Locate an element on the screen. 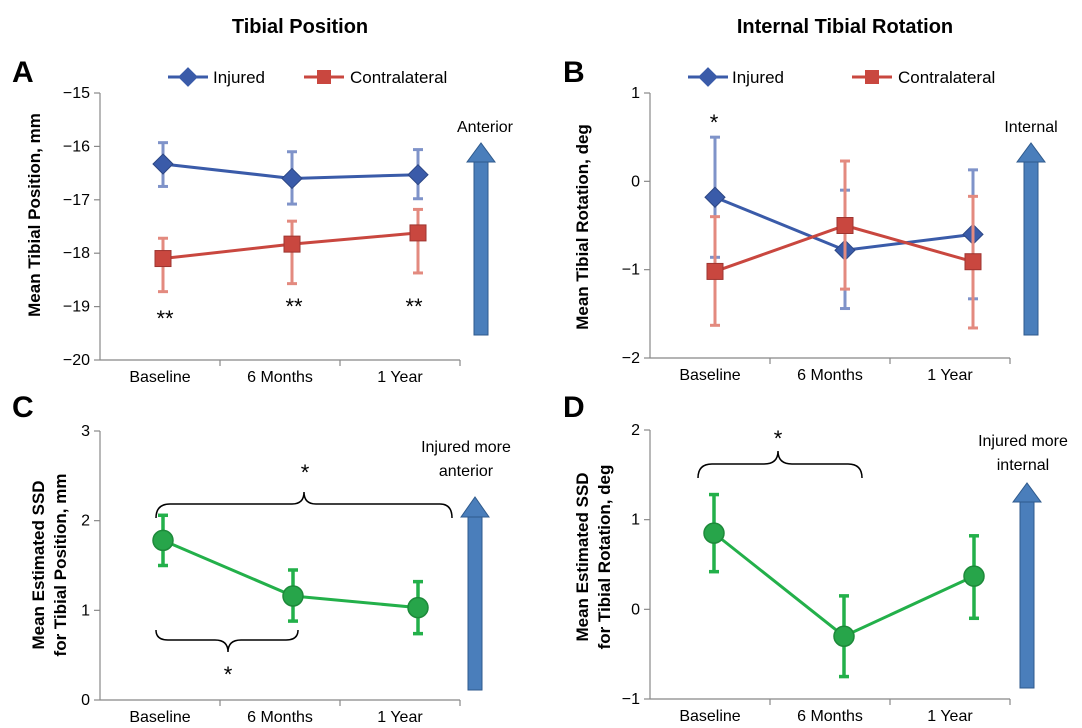 The height and width of the screenshot is (728, 1082). direction-label-line2: internal is located at coordinates (1023, 465).